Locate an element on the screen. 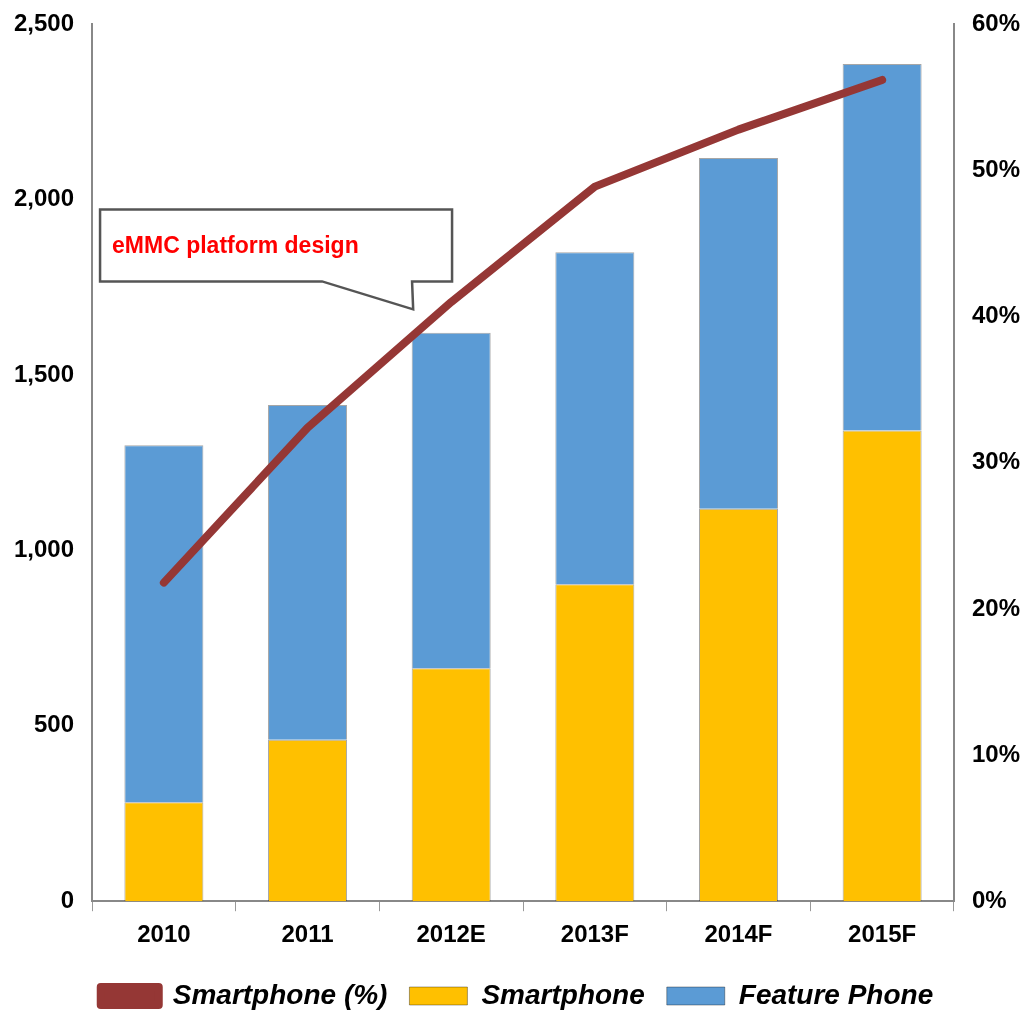  legend-label: Feature Phone is located at coordinates (836, 994).